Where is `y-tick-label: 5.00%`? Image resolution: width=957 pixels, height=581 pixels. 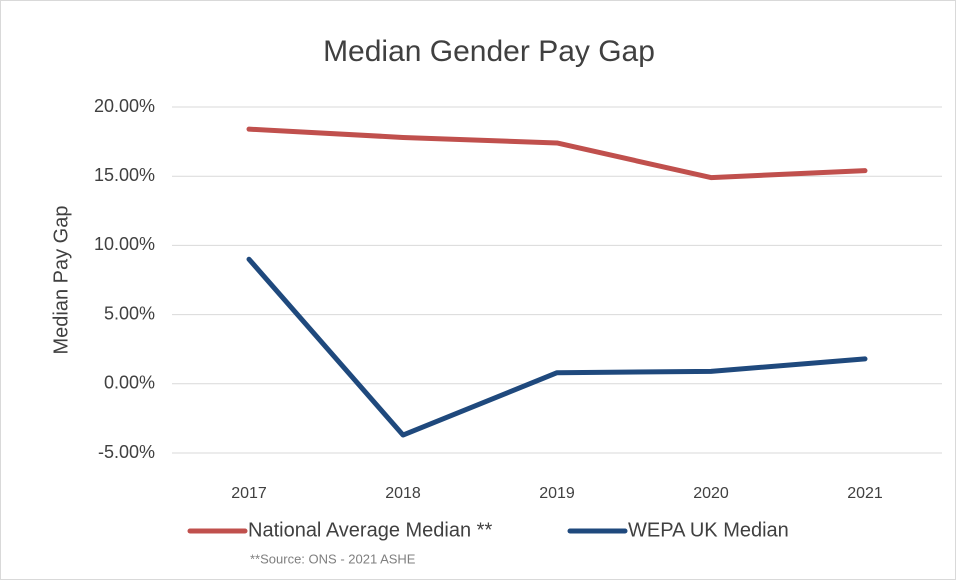
y-tick-label: 5.00% is located at coordinates (129, 313).